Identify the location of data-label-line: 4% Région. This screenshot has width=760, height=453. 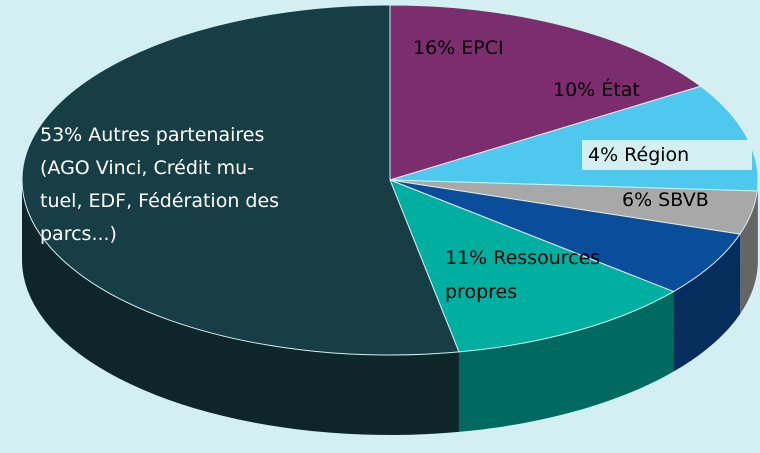
(638, 155).